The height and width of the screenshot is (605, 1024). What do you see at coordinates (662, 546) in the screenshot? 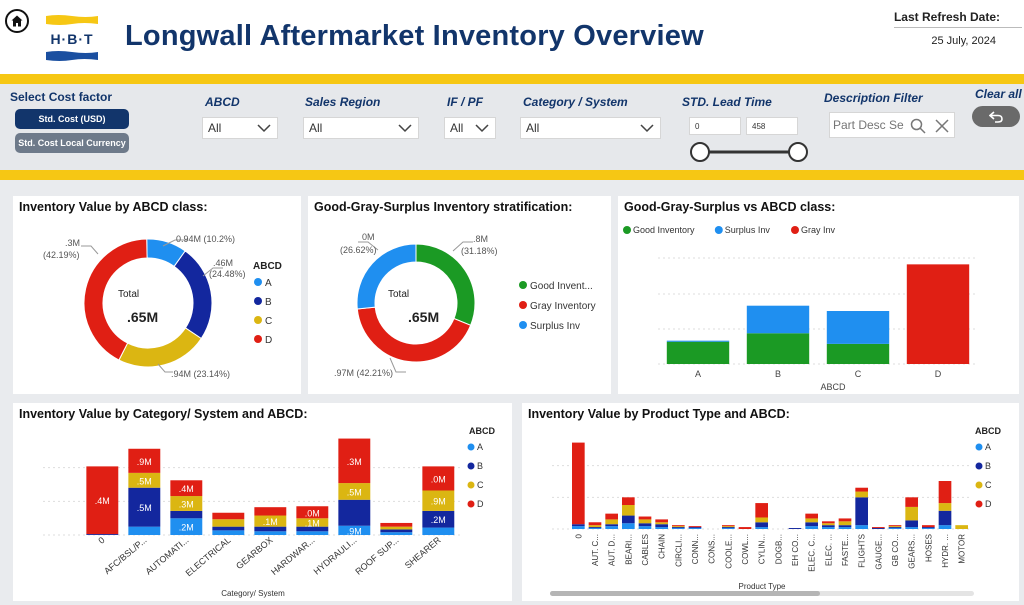
I see `x-tick-label: CHAIN` at bounding box center [662, 546].